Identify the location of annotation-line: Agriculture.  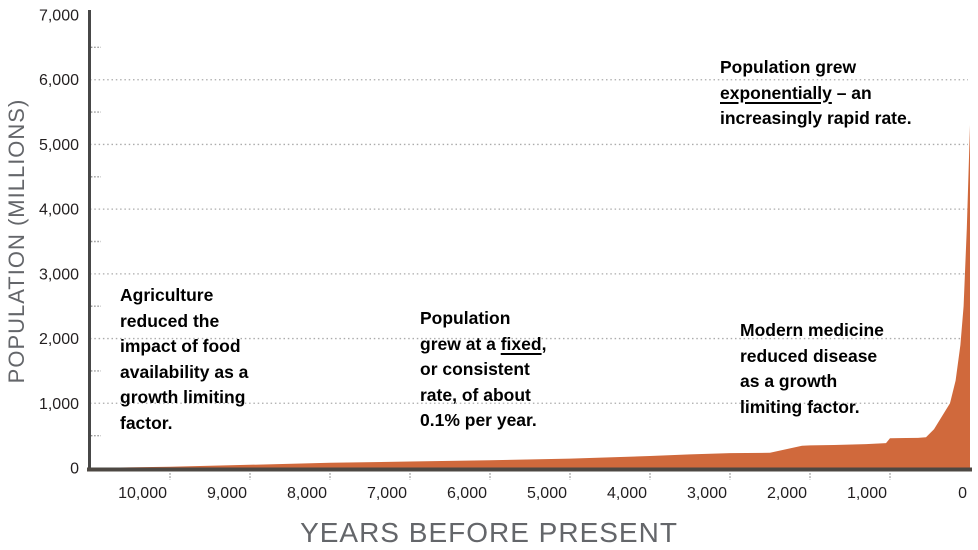
(184, 296).